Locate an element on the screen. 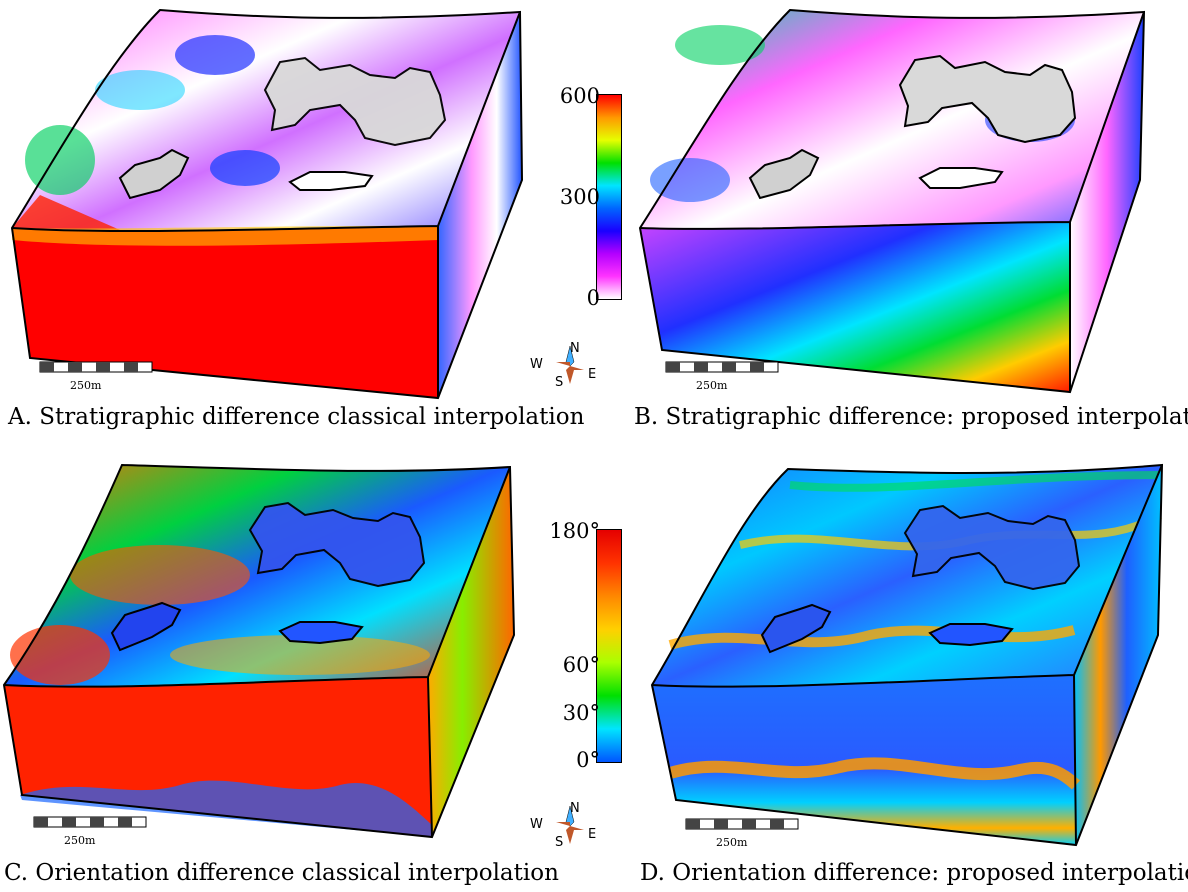  colorbar-stratigraphic: 600 300 0 is located at coordinates (585, 195).